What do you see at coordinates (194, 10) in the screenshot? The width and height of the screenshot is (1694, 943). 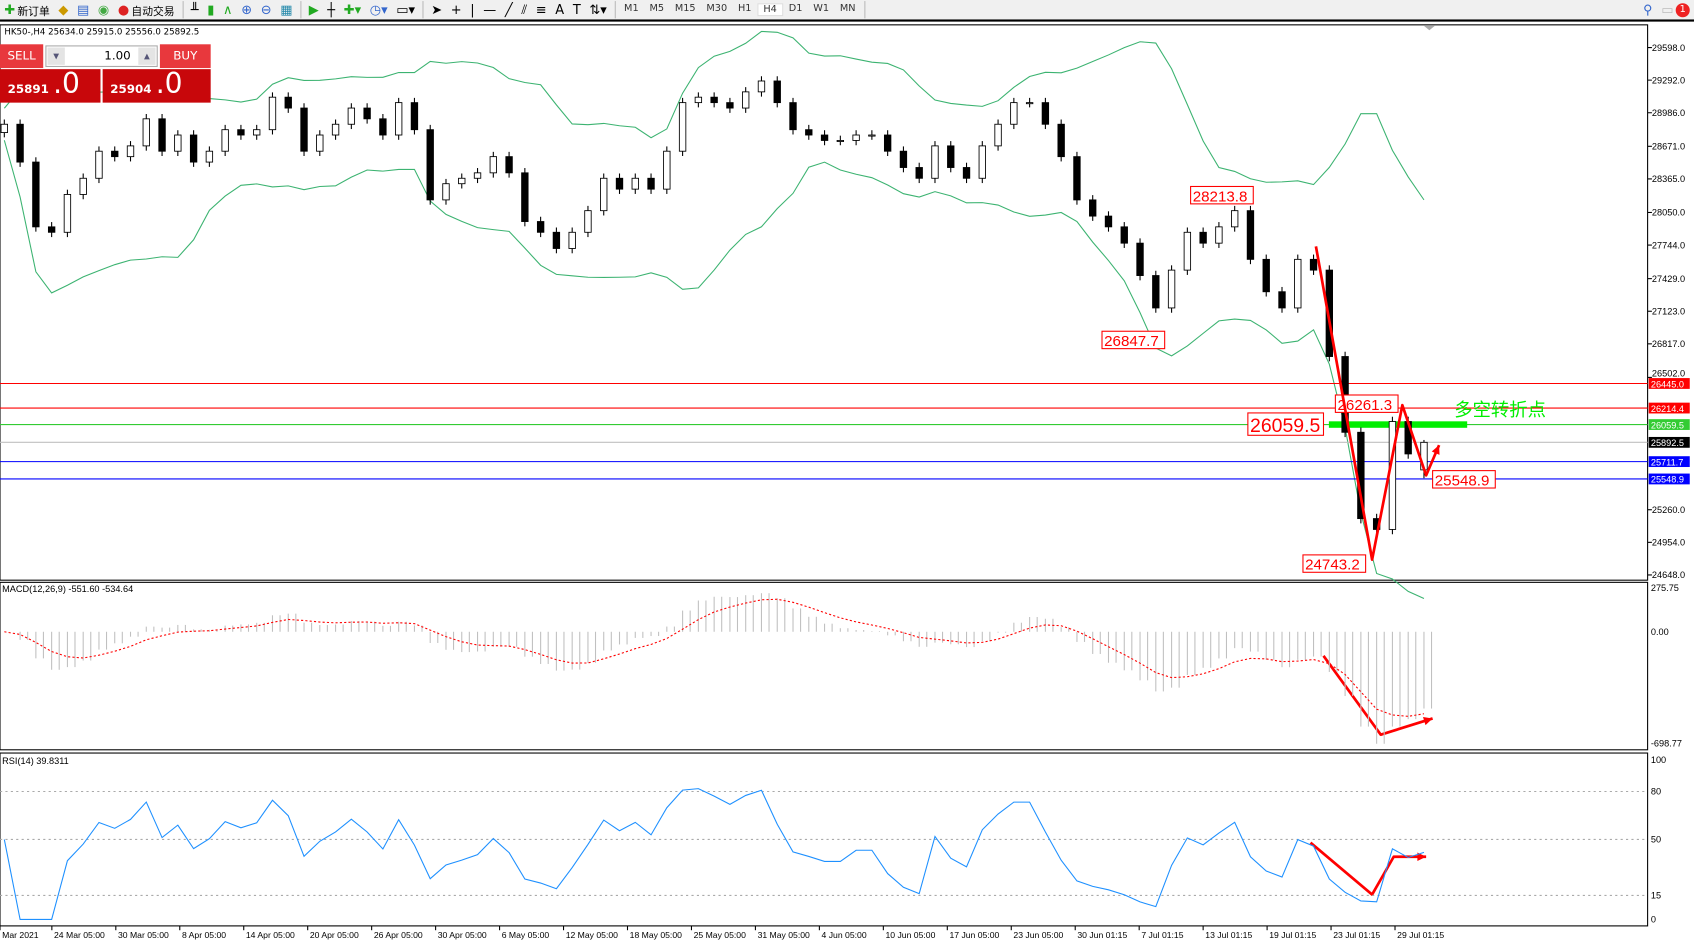 I see `bar-chart-icon: ╨` at bounding box center [194, 10].